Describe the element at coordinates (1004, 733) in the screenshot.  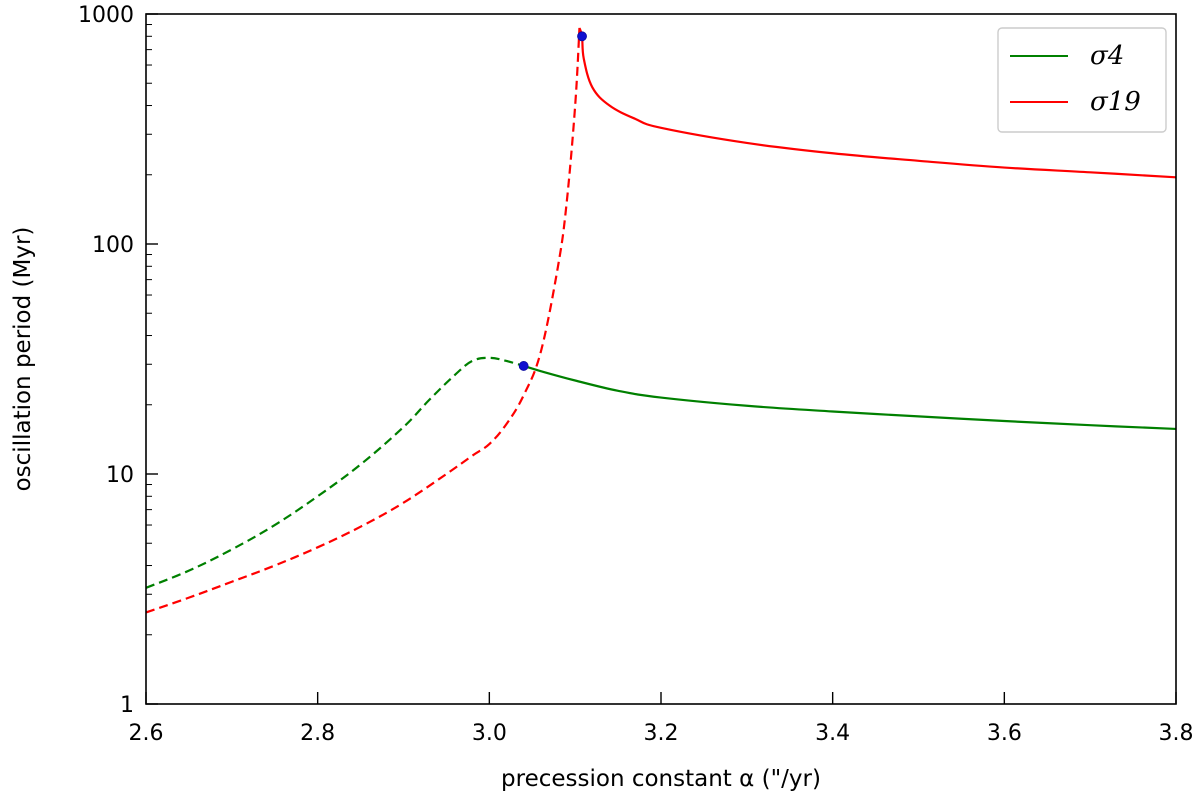
I see `x-tick-label: 3.6` at that location.